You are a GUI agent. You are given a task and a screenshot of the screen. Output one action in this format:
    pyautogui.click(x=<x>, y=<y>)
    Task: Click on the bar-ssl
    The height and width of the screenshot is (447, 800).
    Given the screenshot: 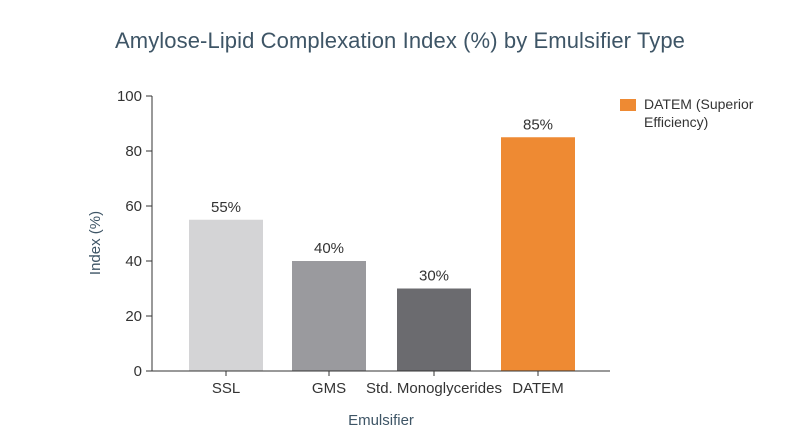 What is the action you would take?
    pyautogui.click(x=226, y=295)
    